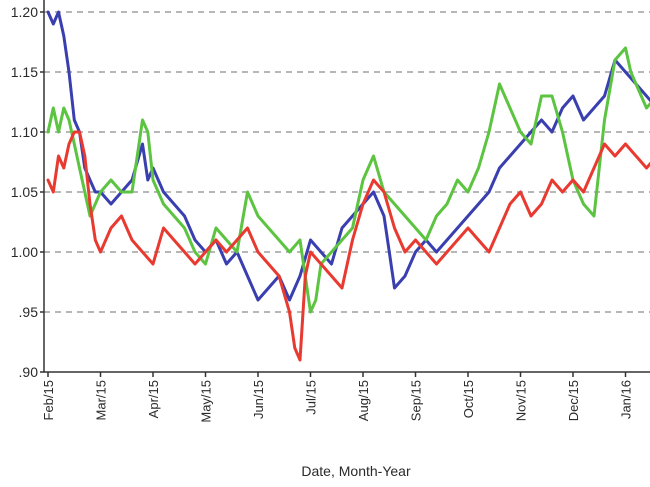 This screenshot has height=487, width=650. Describe the element at coordinates (363, 400) in the screenshot. I see `x-tick-label: Aug/15` at that location.